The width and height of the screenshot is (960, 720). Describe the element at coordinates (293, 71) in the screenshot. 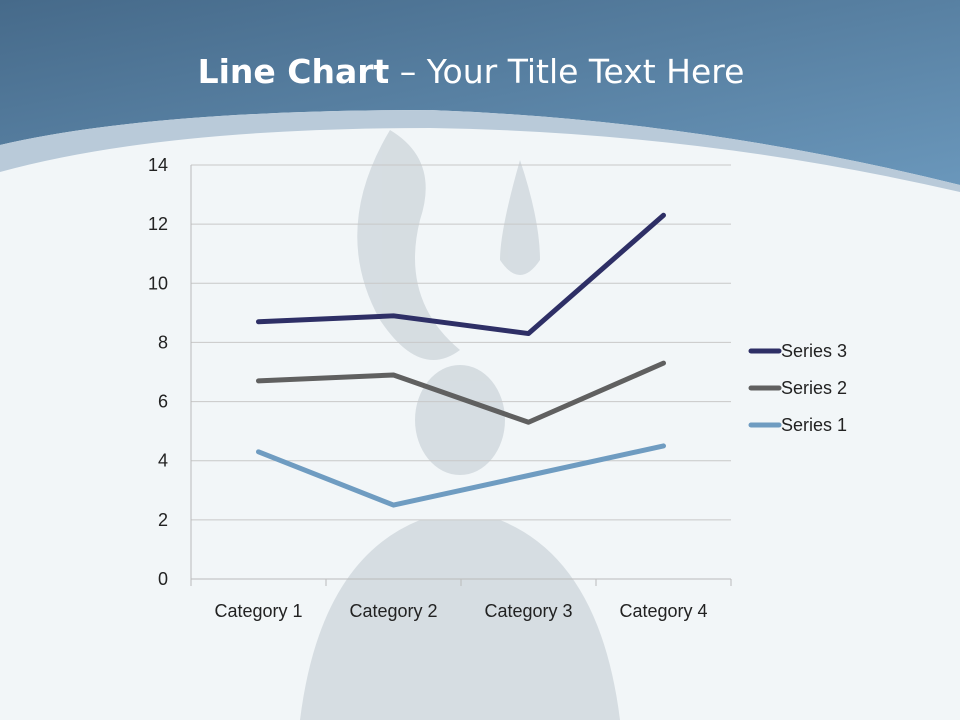

I see `title-bold: Line Chart` at that location.